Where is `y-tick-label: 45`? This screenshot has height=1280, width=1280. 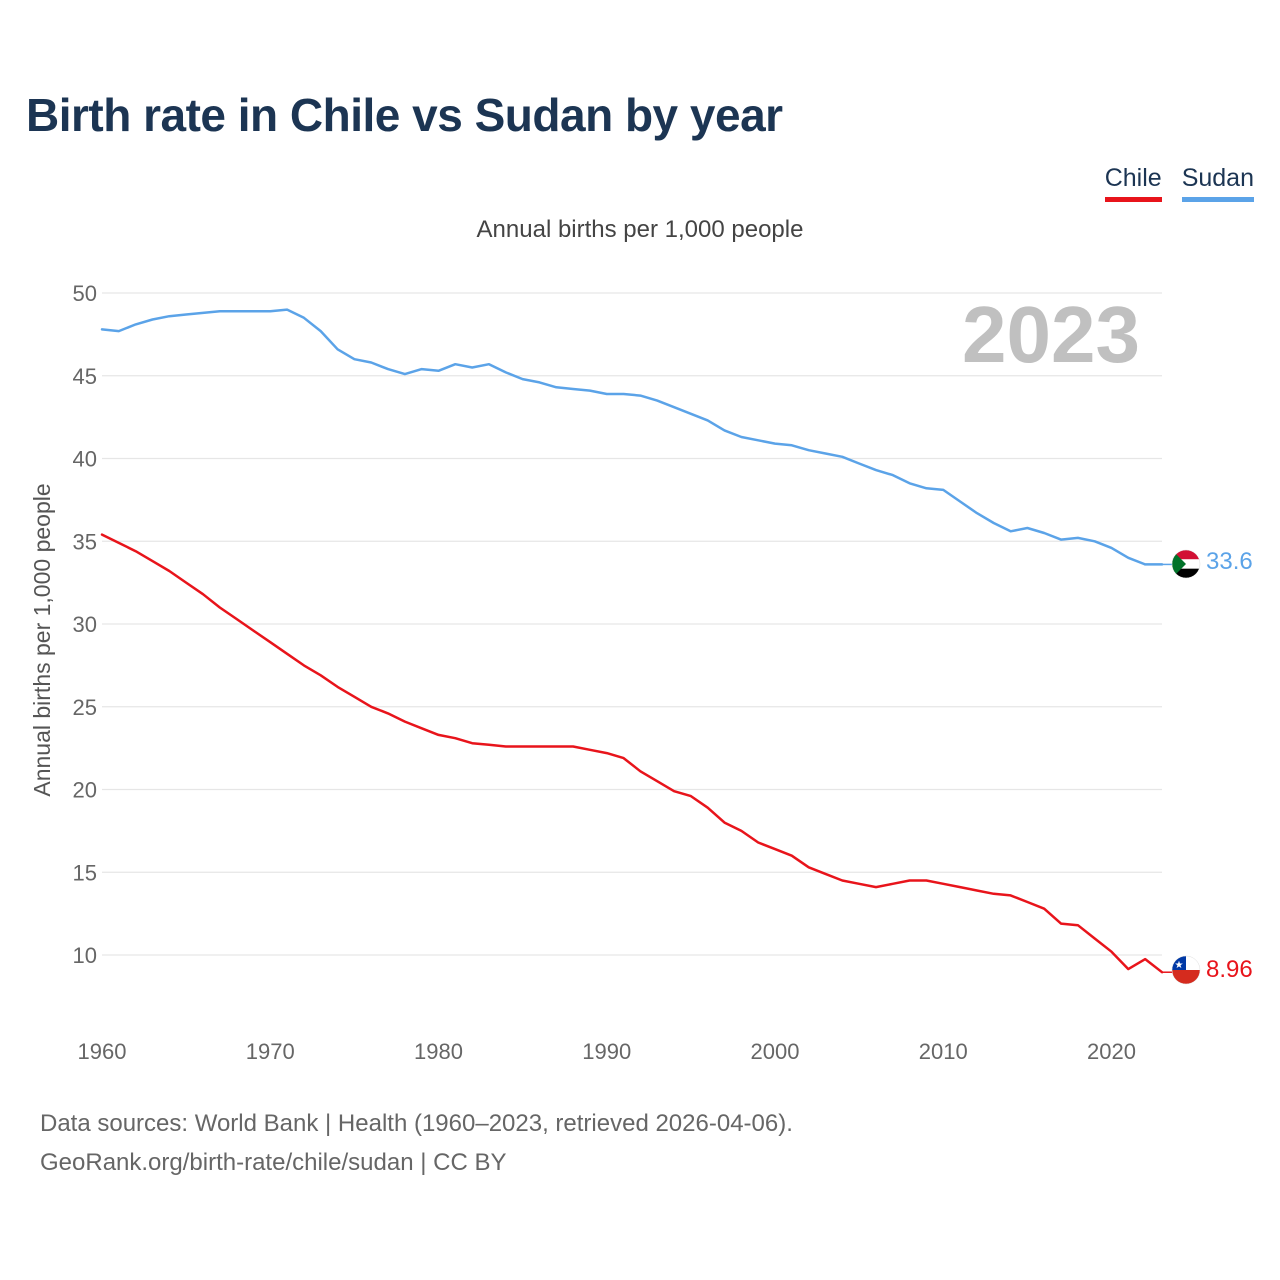
y-tick-label: 45 is located at coordinates (85, 376).